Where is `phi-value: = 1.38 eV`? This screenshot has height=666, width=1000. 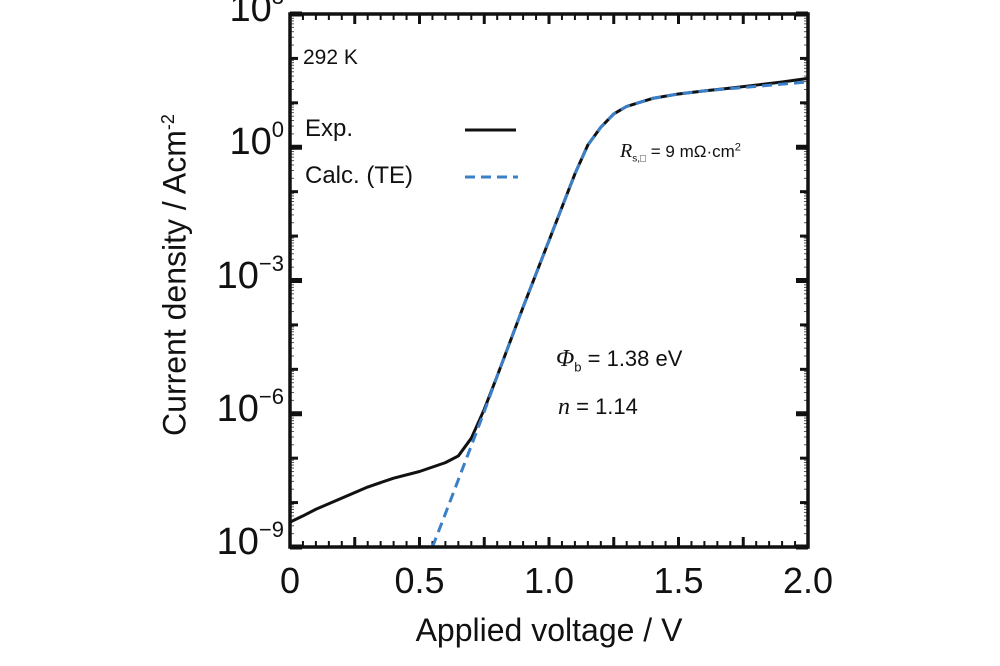
phi-value: = 1.38 eV is located at coordinates (632, 358).